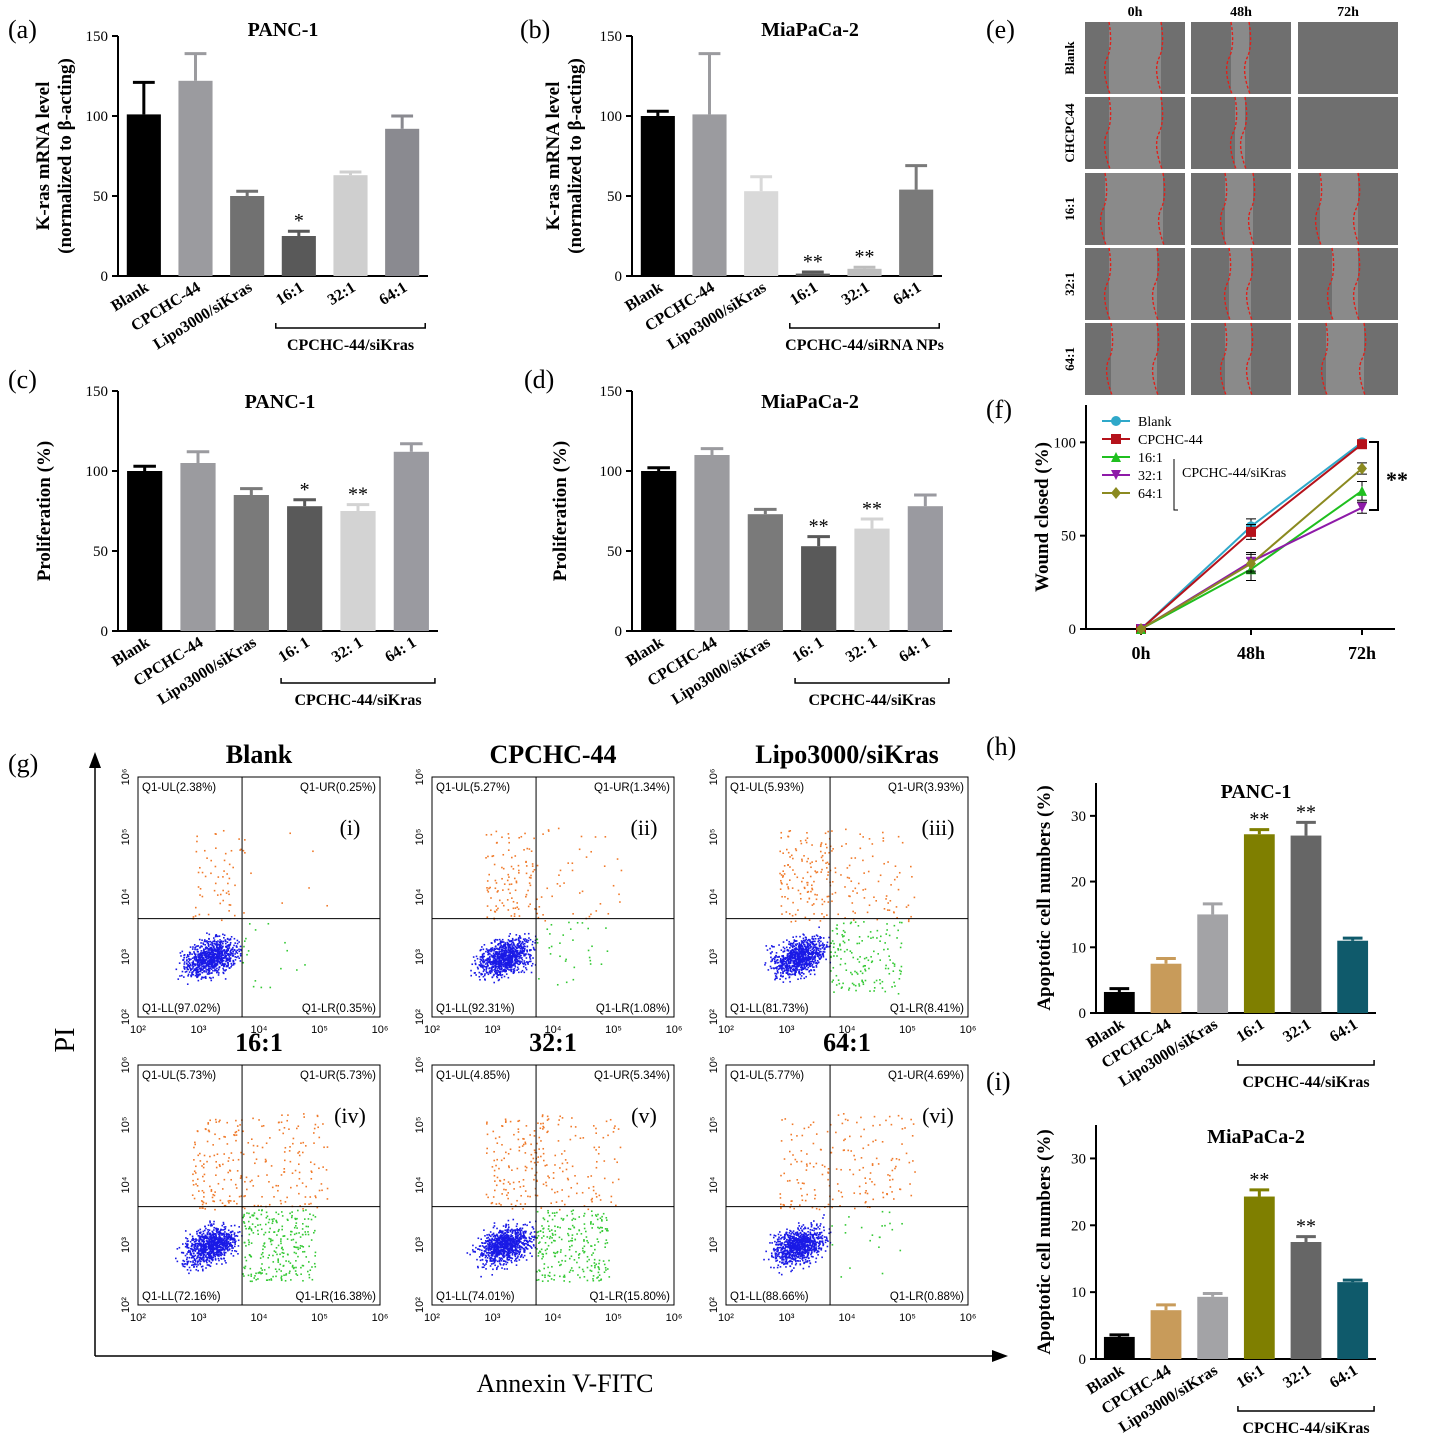 This screenshot has height=1452, width=1436. Describe the element at coordinates (1000, 29) in the screenshot. I see `panel-label-e: (e)` at that location.